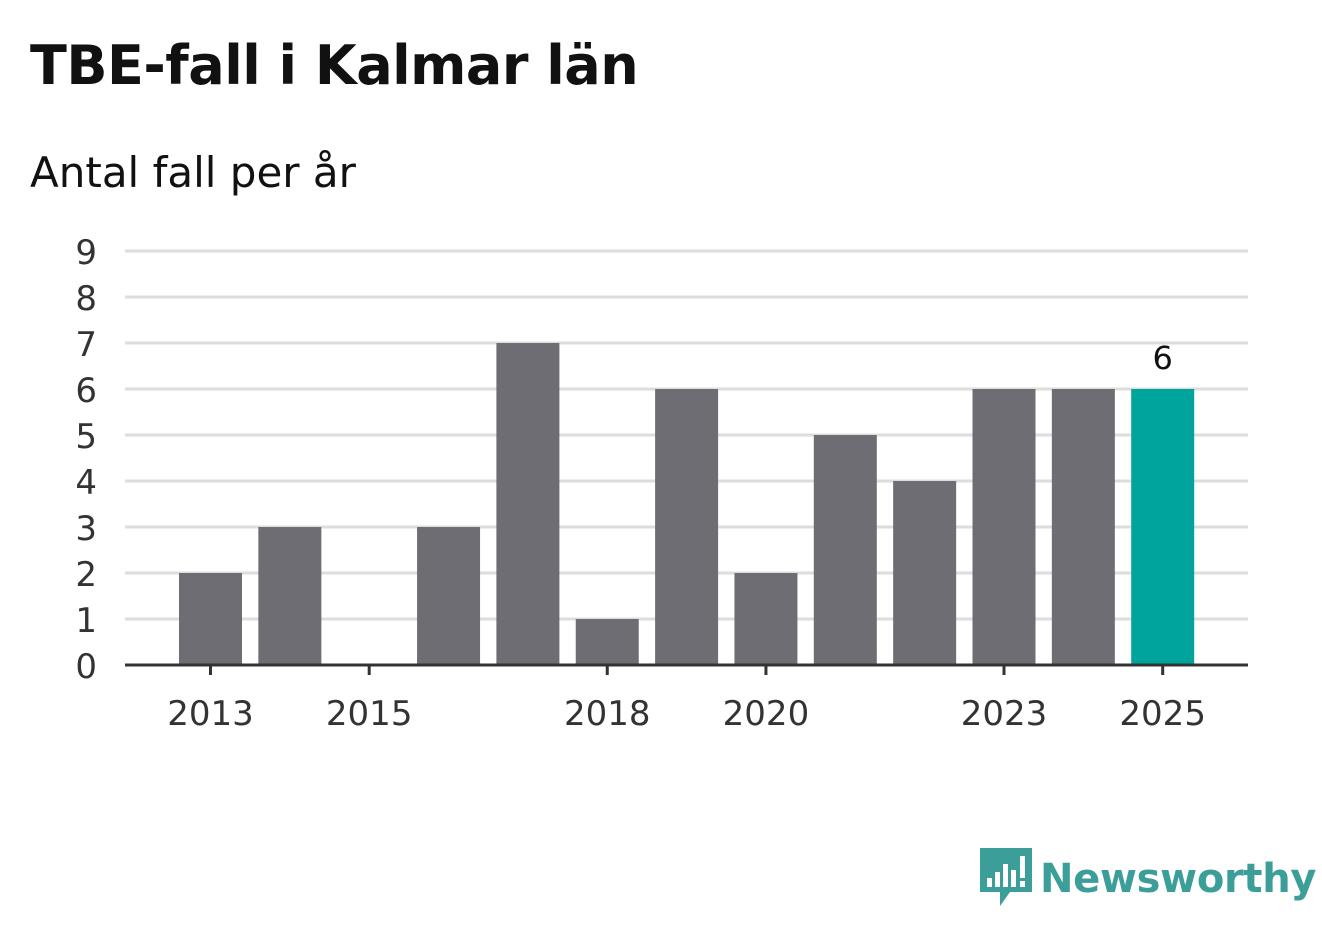 The height and width of the screenshot is (939, 1322). What do you see at coordinates (86, 667) in the screenshot?
I see `y-tick-label: 0` at bounding box center [86, 667].